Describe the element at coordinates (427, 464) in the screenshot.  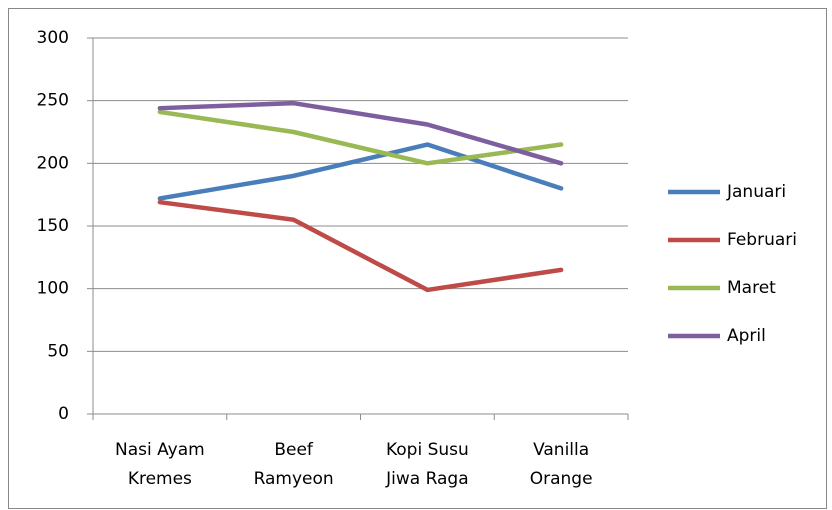
I see `x-tick-label: Kopi Susu Jiwa Raga` at that location.